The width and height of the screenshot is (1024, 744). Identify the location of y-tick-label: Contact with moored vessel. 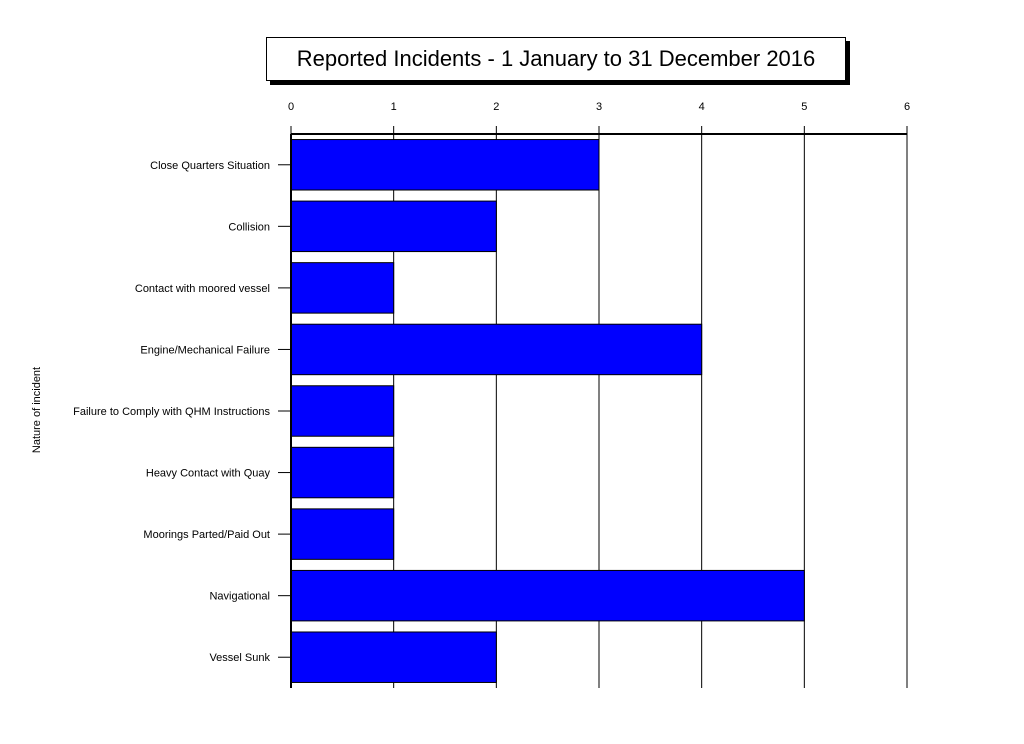
(202, 289).